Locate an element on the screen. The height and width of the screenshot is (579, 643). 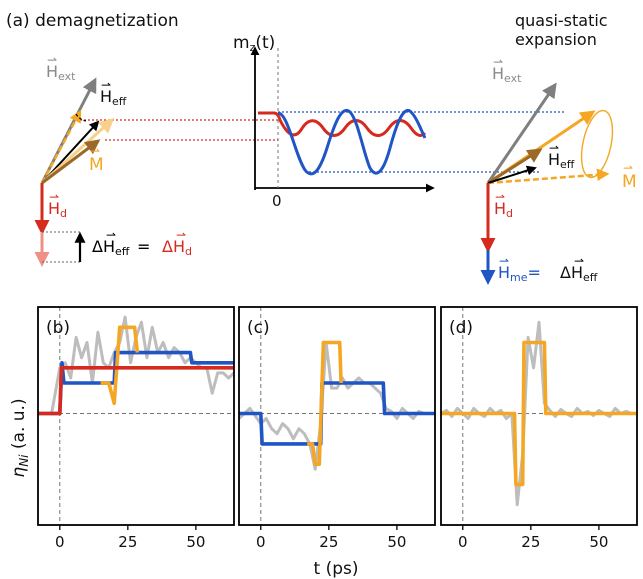
right-title-line1: quasi-static is located at coordinates (561, 20).